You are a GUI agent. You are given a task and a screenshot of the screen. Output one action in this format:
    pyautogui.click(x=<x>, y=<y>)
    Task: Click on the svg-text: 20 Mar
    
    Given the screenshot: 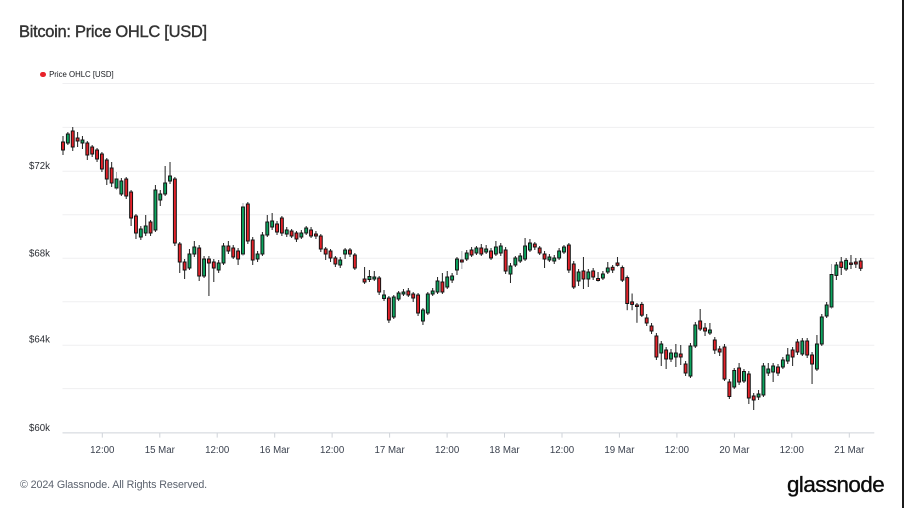 What is the action you would take?
    pyautogui.click(x=734, y=450)
    